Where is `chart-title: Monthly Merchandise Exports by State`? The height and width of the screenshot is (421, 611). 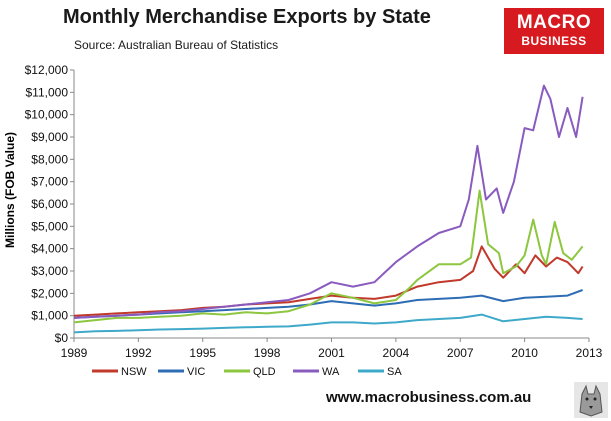 chart-title: Monthly Merchandise Exports by State is located at coordinates (247, 17).